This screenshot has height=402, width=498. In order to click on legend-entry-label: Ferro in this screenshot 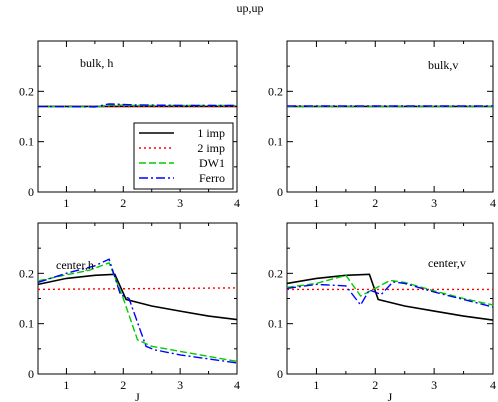, I will do `click(212, 178)`.